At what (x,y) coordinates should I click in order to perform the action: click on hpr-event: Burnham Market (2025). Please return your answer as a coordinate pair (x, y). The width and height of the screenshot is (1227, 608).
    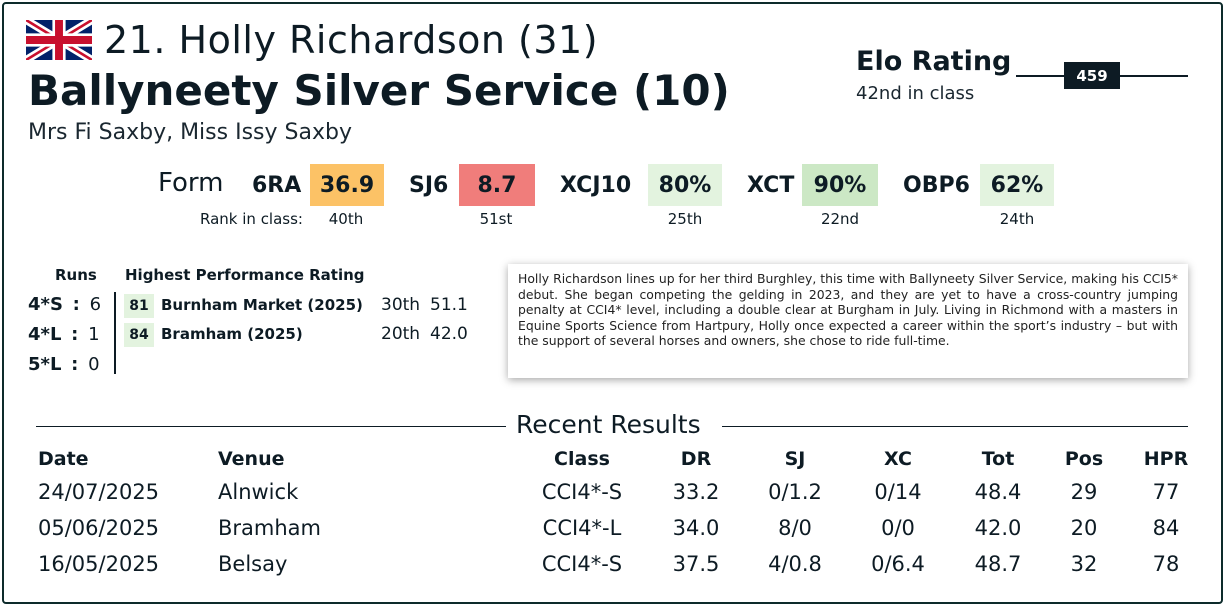
    Looking at the image, I should click on (262, 305).